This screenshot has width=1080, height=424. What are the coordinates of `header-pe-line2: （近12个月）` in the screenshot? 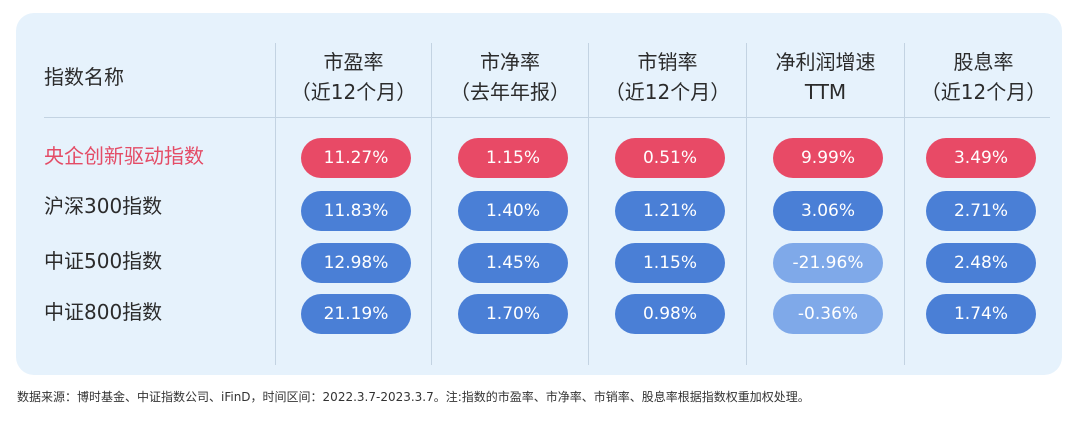 It's located at (353, 92).